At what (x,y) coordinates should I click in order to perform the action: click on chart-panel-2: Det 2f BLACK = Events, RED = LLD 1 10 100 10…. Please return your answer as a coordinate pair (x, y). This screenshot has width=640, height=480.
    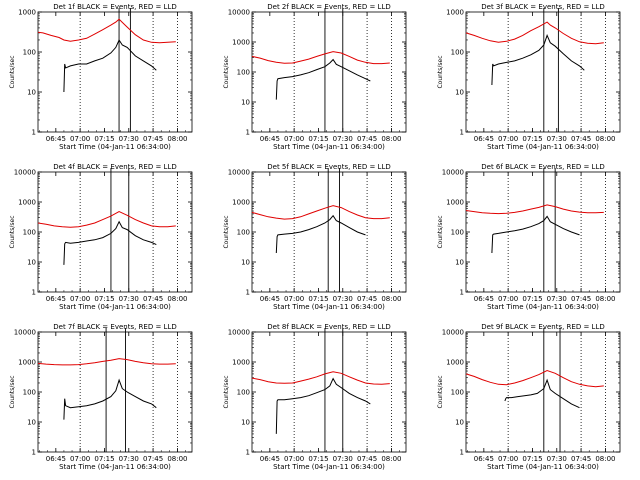
    Looking at the image, I should click on (315, 77).